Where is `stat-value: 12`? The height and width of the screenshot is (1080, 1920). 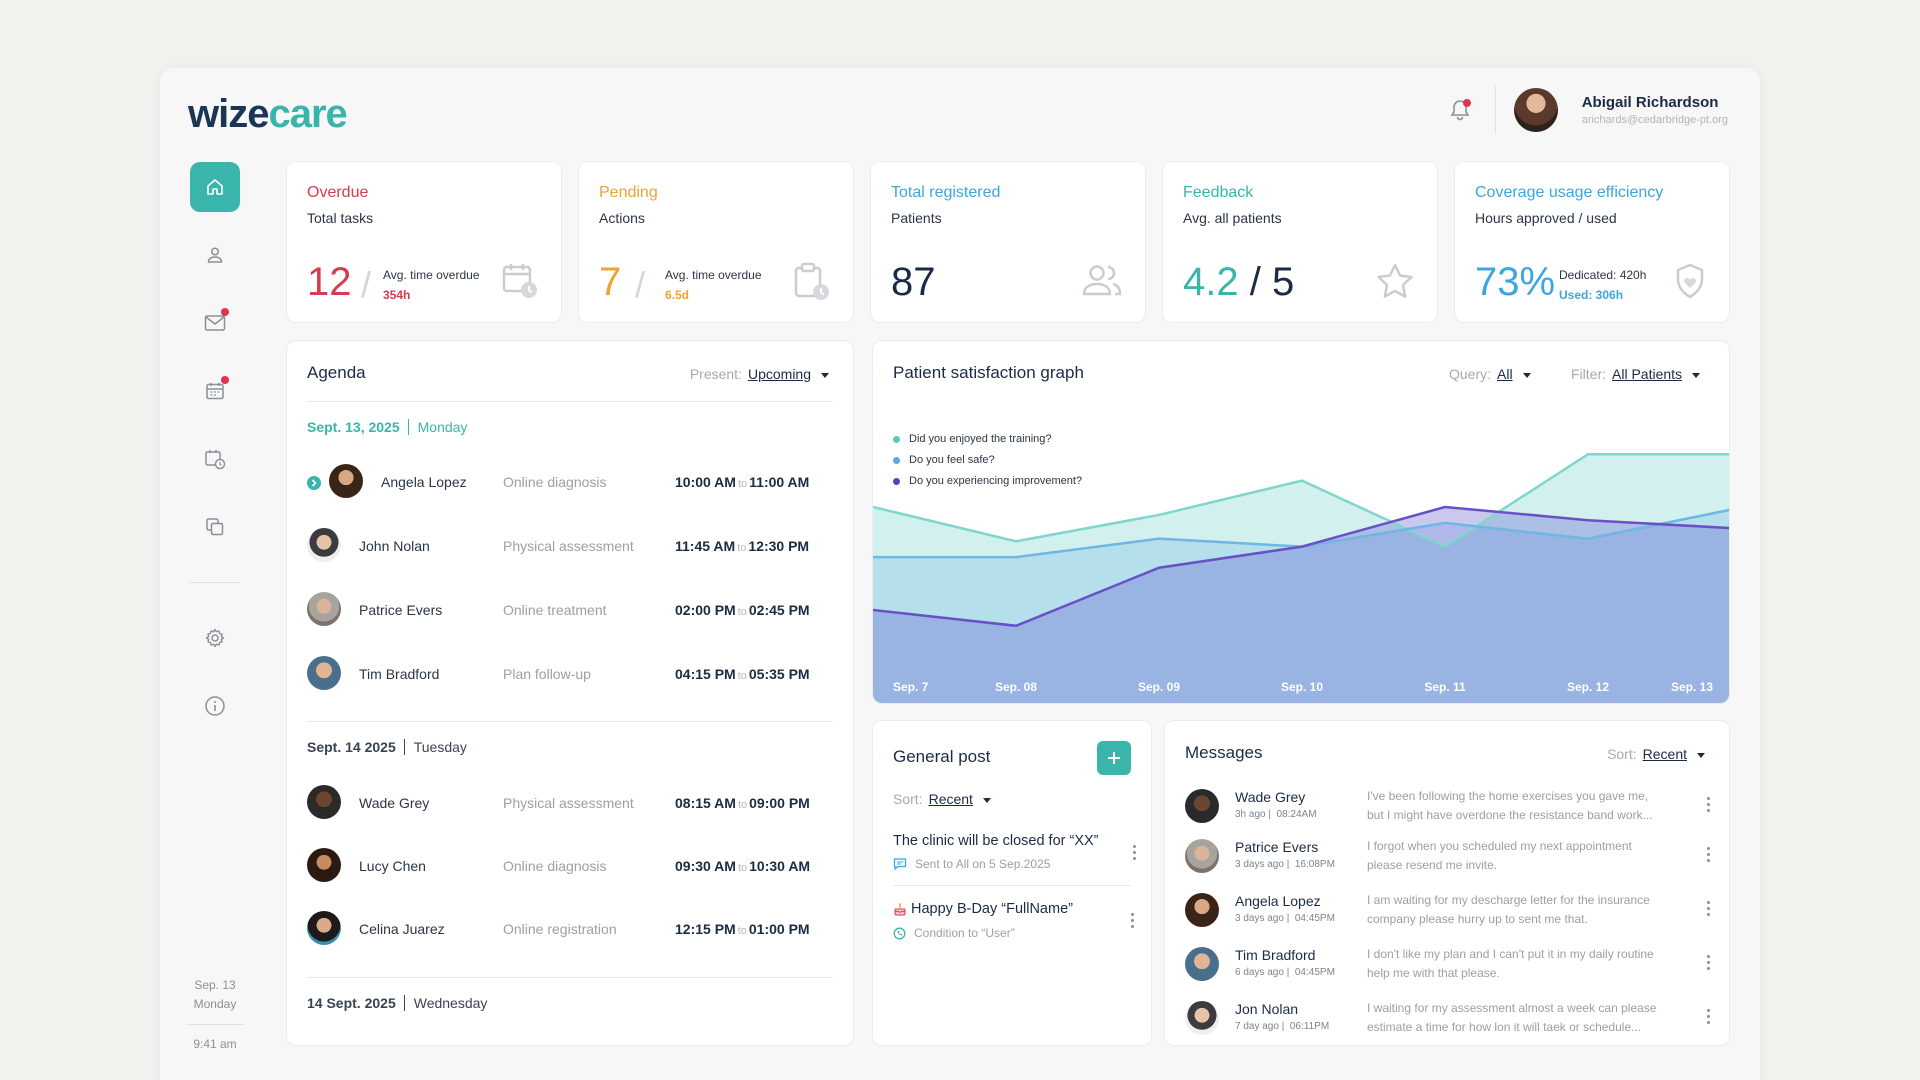
stat-value: 12 is located at coordinates (329, 282).